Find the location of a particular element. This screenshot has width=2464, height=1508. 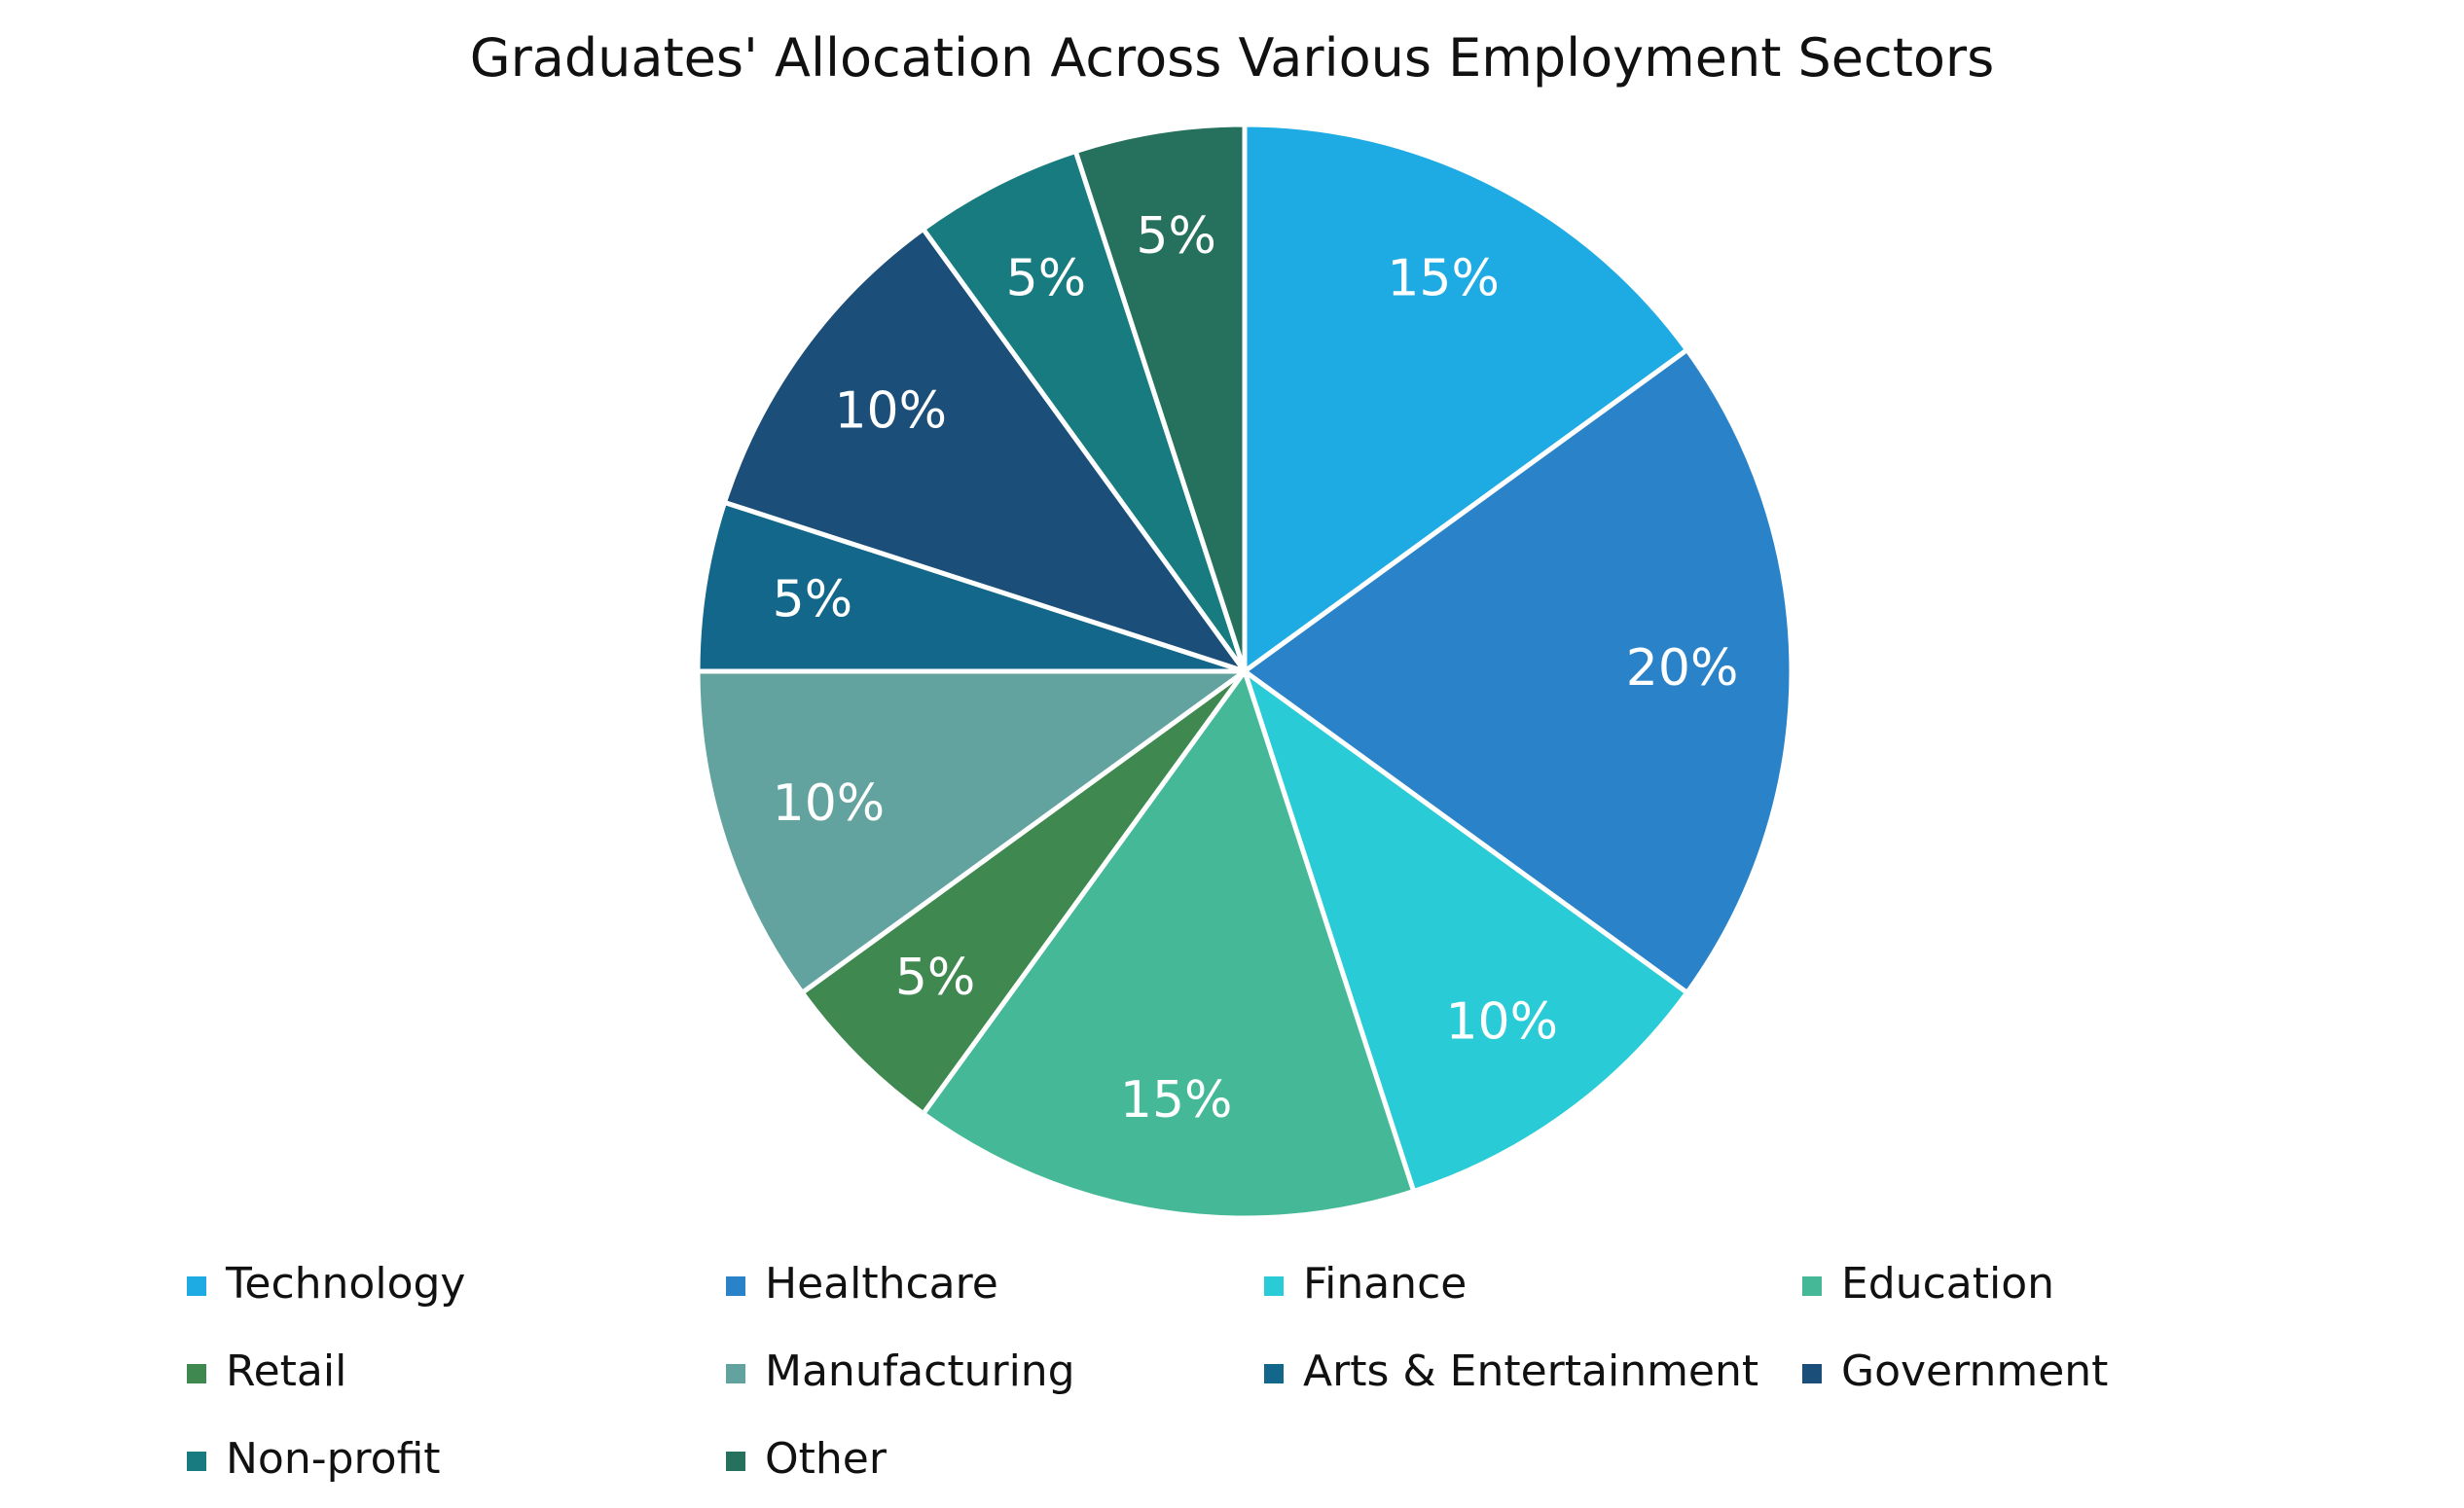

slice-label-other: 5% is located at coordinates (1176, 236).